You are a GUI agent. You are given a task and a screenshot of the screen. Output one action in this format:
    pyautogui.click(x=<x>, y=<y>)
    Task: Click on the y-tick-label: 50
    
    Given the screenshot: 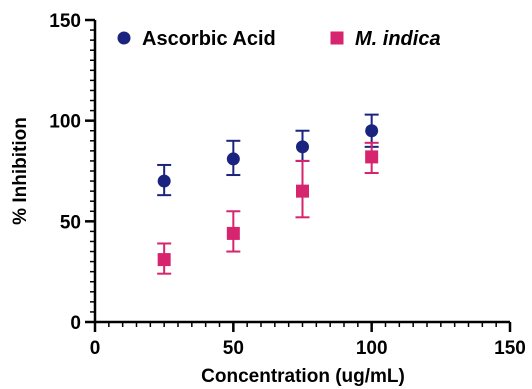 What is the action you would take?
    pyautogui.click(x=70, y=222)
    